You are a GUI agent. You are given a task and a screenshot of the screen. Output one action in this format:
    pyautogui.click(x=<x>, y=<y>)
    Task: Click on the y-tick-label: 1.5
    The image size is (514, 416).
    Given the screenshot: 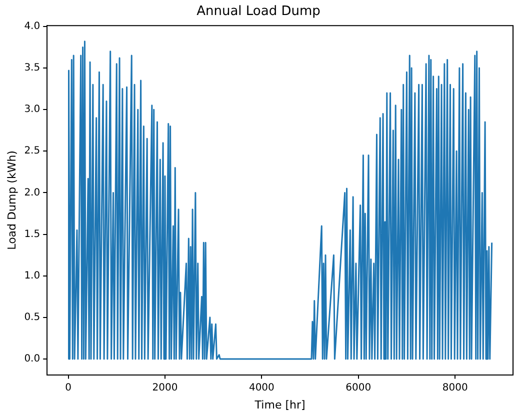 What is the action you would take?
    pyautogui.click(x=32, y=234)
    